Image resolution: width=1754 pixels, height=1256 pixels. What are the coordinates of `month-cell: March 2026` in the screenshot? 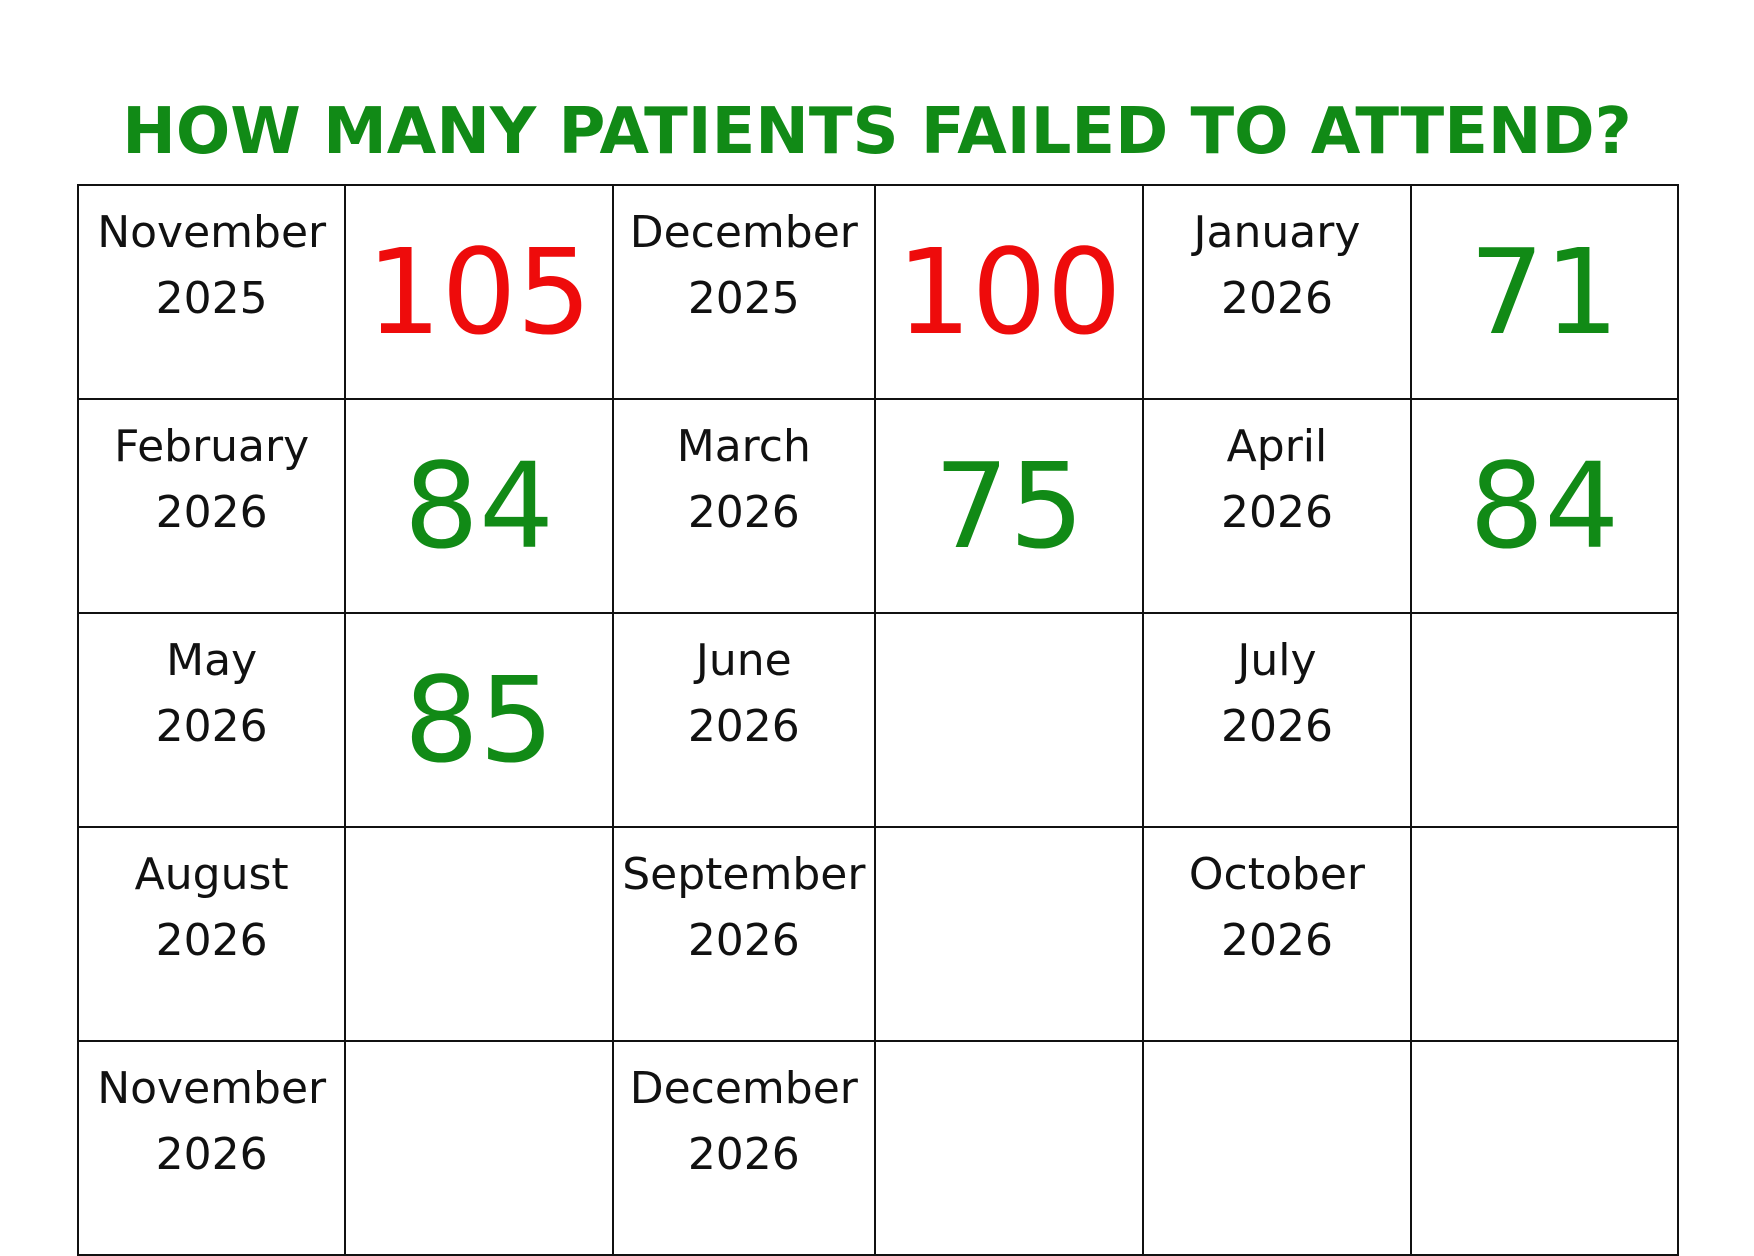 It's located at (743, 506).